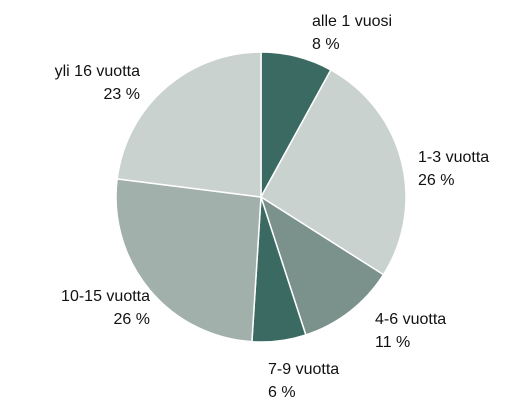 The width and height of the screenshot is (512, 401). What do you see at coordinates (410, 319) in the screenshot?
I see `slice-label: 4-6 vuotta` at bounding box center [410, 319].